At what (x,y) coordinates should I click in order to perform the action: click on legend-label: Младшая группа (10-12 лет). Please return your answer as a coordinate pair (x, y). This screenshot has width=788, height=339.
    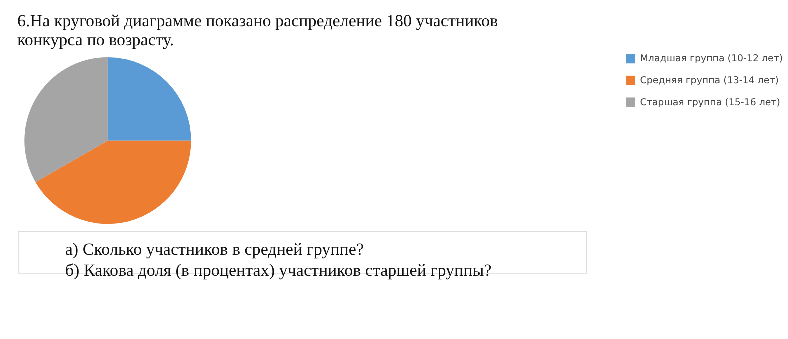
    Looking at the image, I should click on (712, 59).